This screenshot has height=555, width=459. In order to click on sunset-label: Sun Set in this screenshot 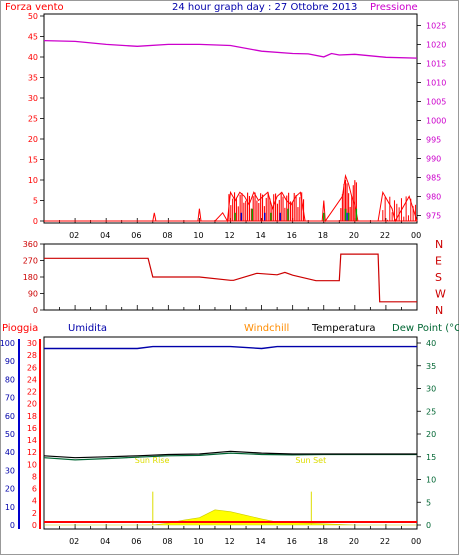, I will do `click(310, 460)`.